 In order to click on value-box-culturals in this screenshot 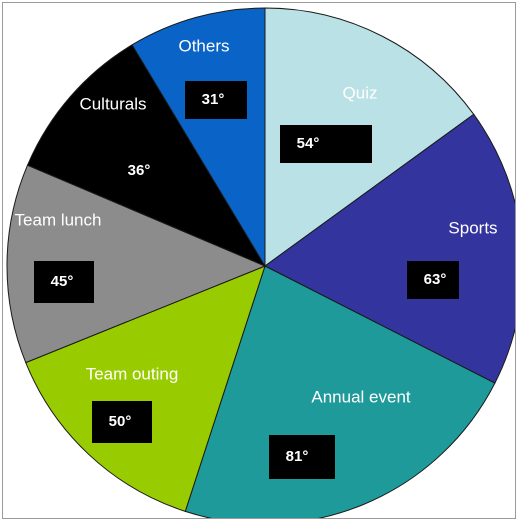, I will do `click(134, 171)`.